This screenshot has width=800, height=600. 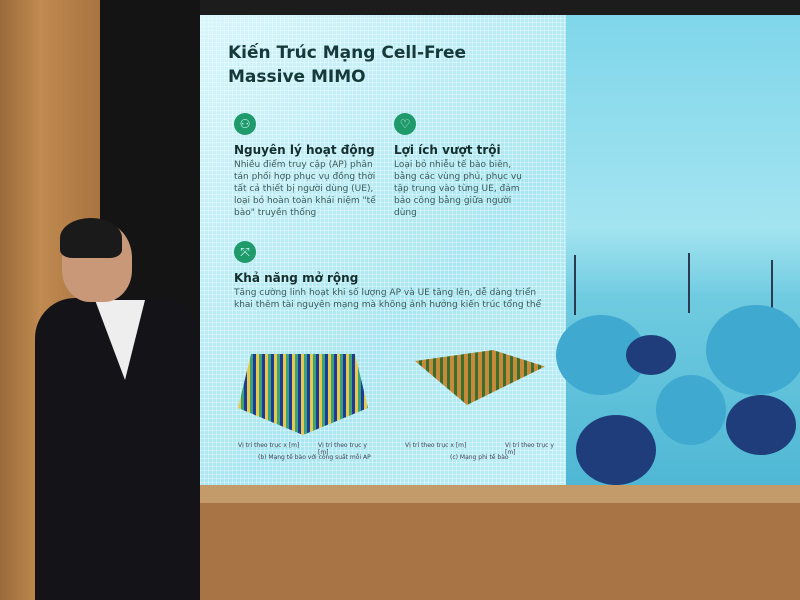 What do you see at coordinates (245, 252) in the screenshot?
I see `expand-icon: ⤧` at bounding box center [245, 252].